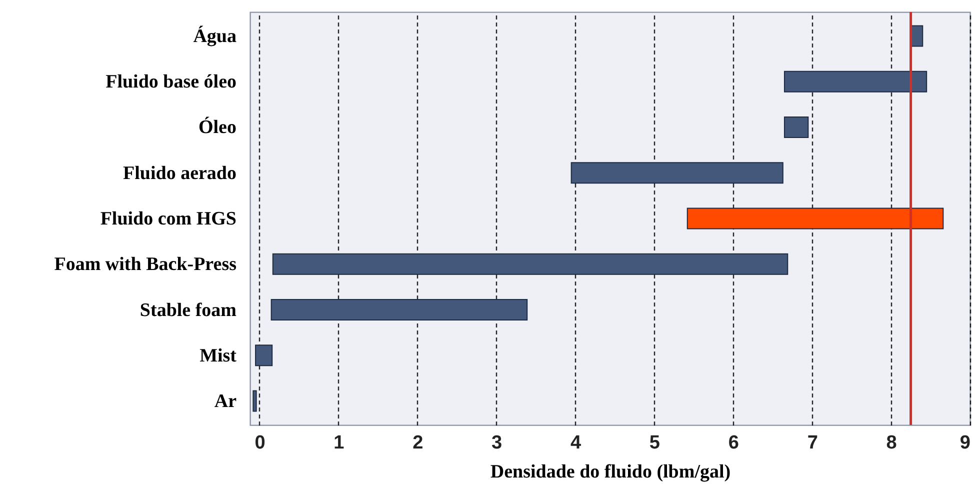  What do you see at coordinates (654, 443) in the screenshot?
I see `x-tick-label: 5` at bounding box center [654, 443].